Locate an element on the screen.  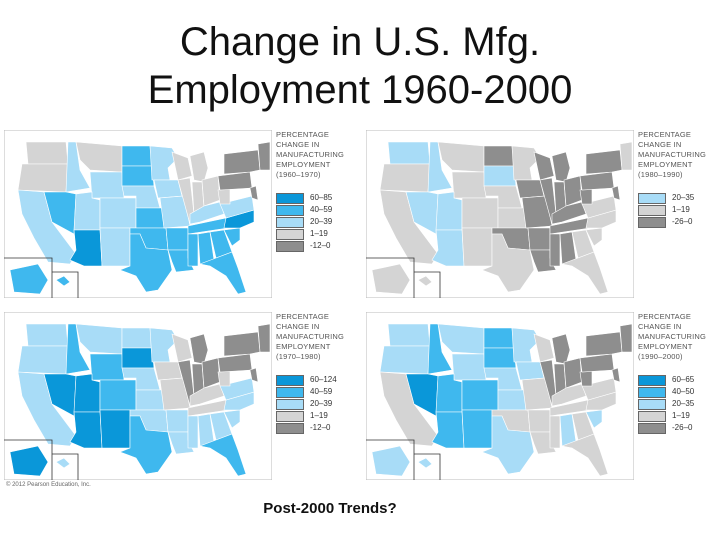
legend-period: (1990–2000) is located at coordinates (660, 356).